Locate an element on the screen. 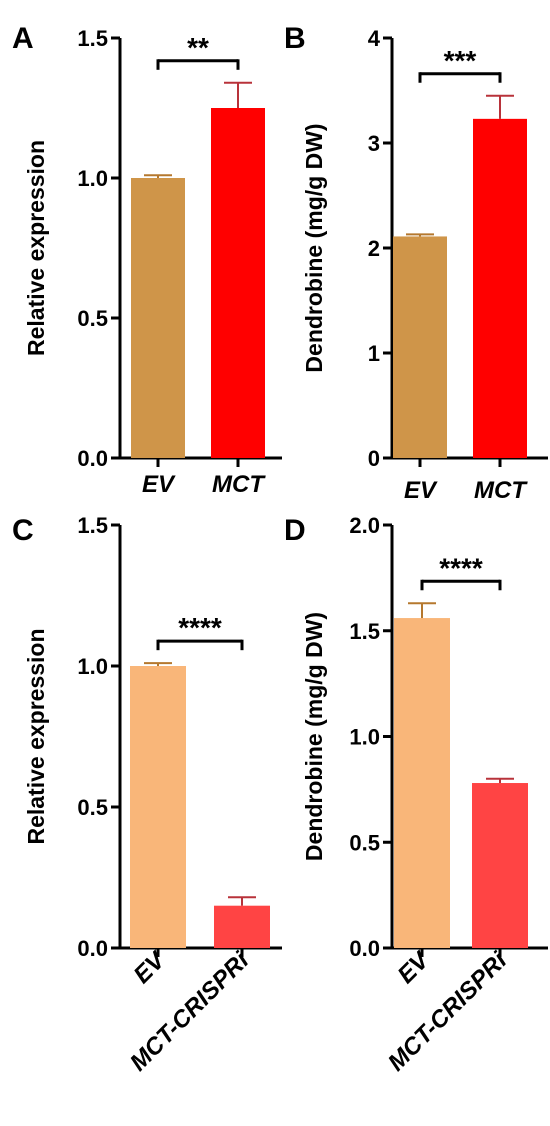 The height and width of the screenshot is (1126, 550). y-tick-label: 0 is located at coordinates (374, 458).